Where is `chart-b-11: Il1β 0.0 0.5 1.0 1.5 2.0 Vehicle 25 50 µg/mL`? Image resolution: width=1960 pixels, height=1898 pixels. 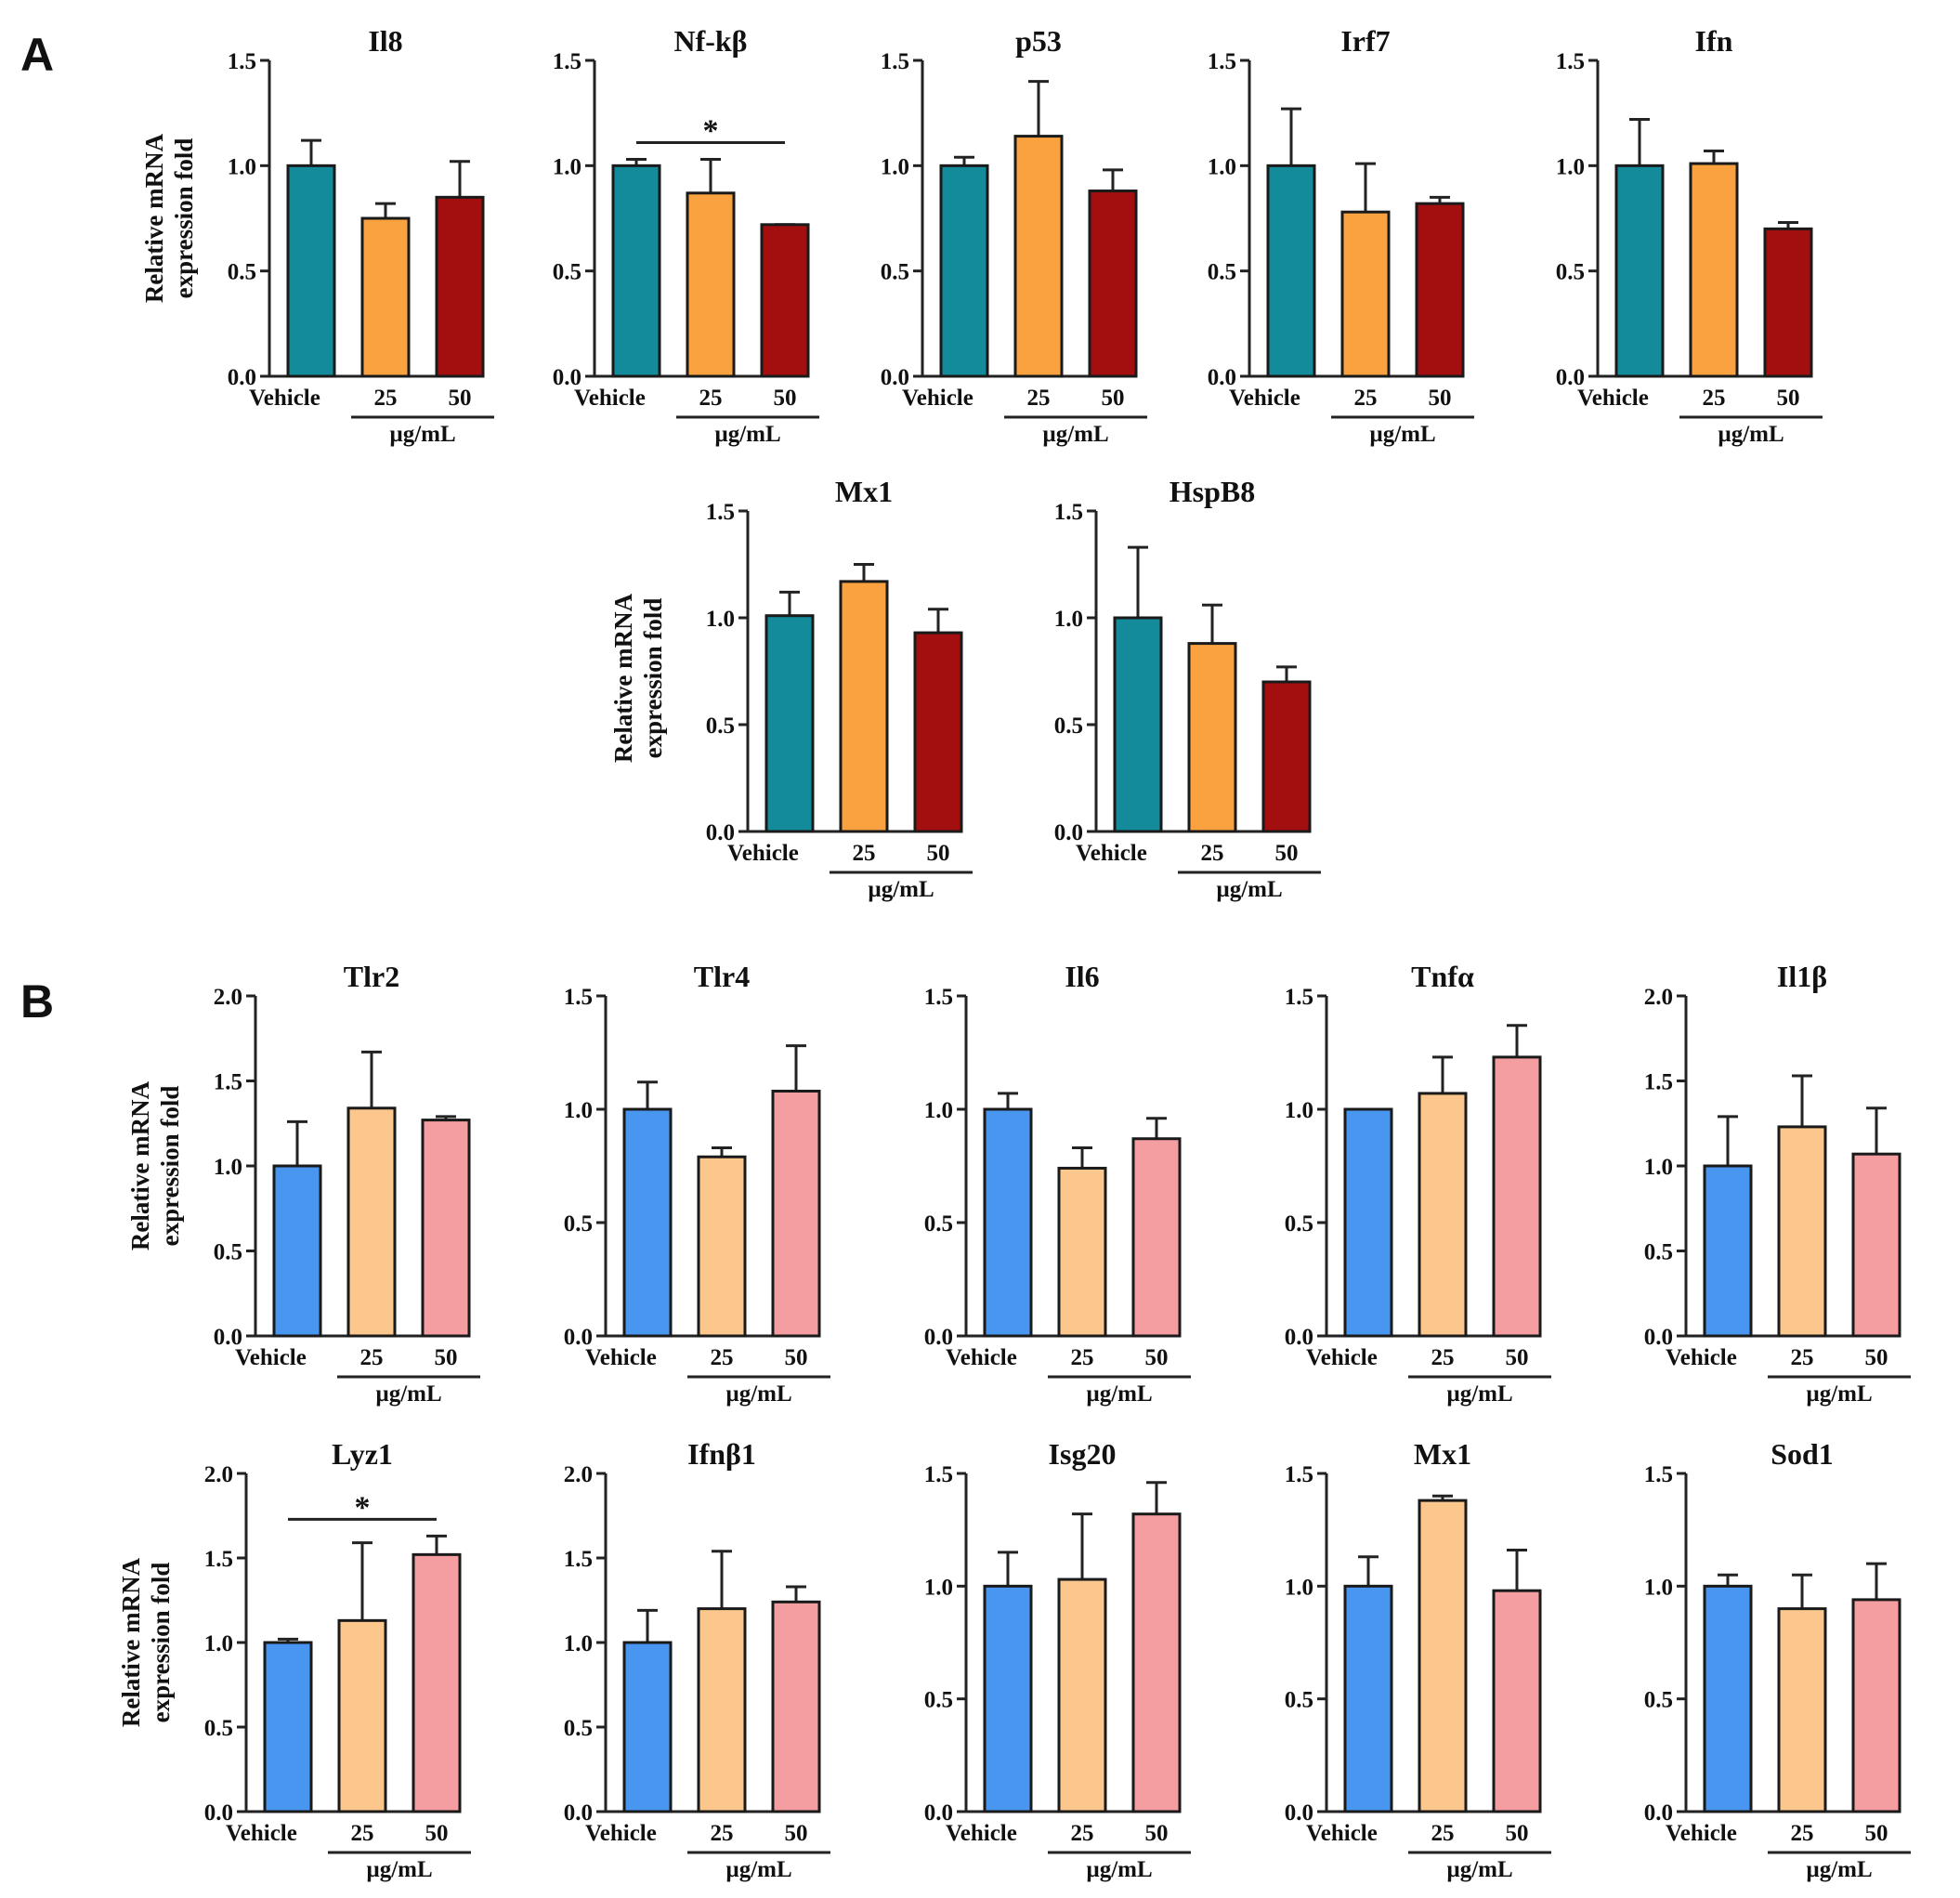 chart-b-11: Il1β 0.0 0.5 1.0 1.5 2.0 Vehicle 25 50 µg/mL is located at coordinates (1777, 1183).